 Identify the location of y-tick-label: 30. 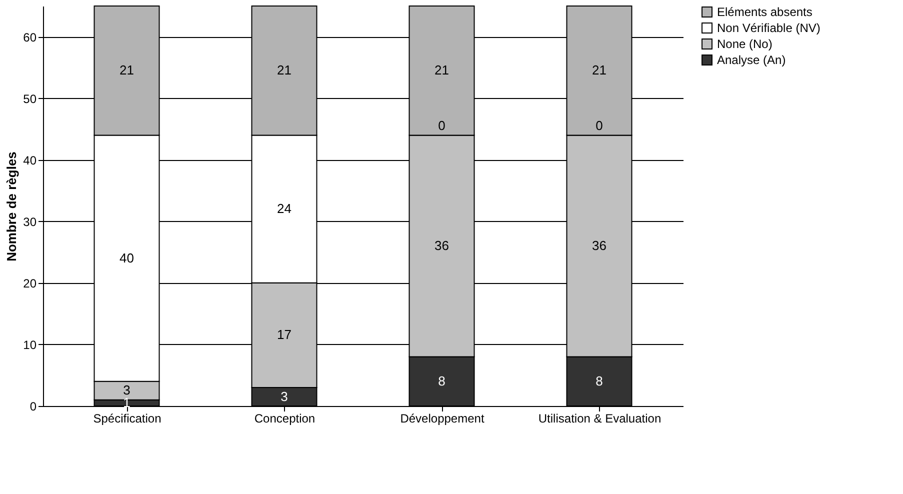
(30, 221).